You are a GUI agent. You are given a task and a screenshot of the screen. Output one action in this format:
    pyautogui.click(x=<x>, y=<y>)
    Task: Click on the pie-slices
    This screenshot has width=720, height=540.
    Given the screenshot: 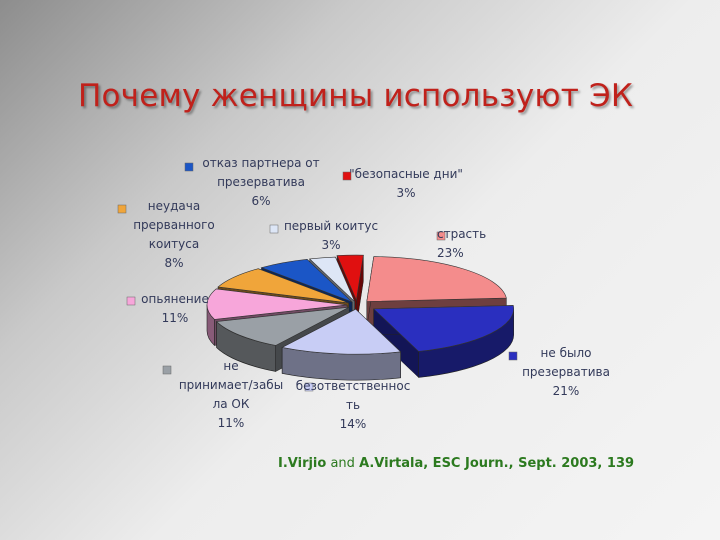 What is the action you would take?
    pyautogui.click(x=360, y=317)
    